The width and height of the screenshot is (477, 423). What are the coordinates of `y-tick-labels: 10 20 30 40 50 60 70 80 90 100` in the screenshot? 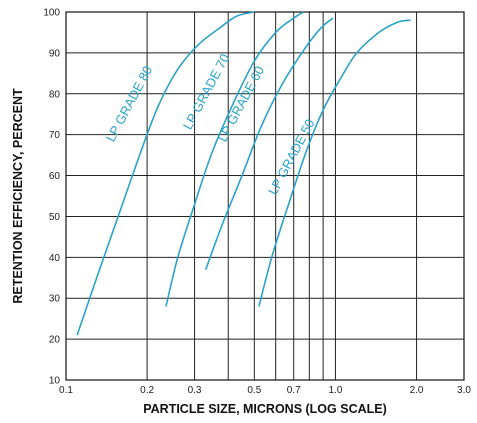 It's located at (51, 197).